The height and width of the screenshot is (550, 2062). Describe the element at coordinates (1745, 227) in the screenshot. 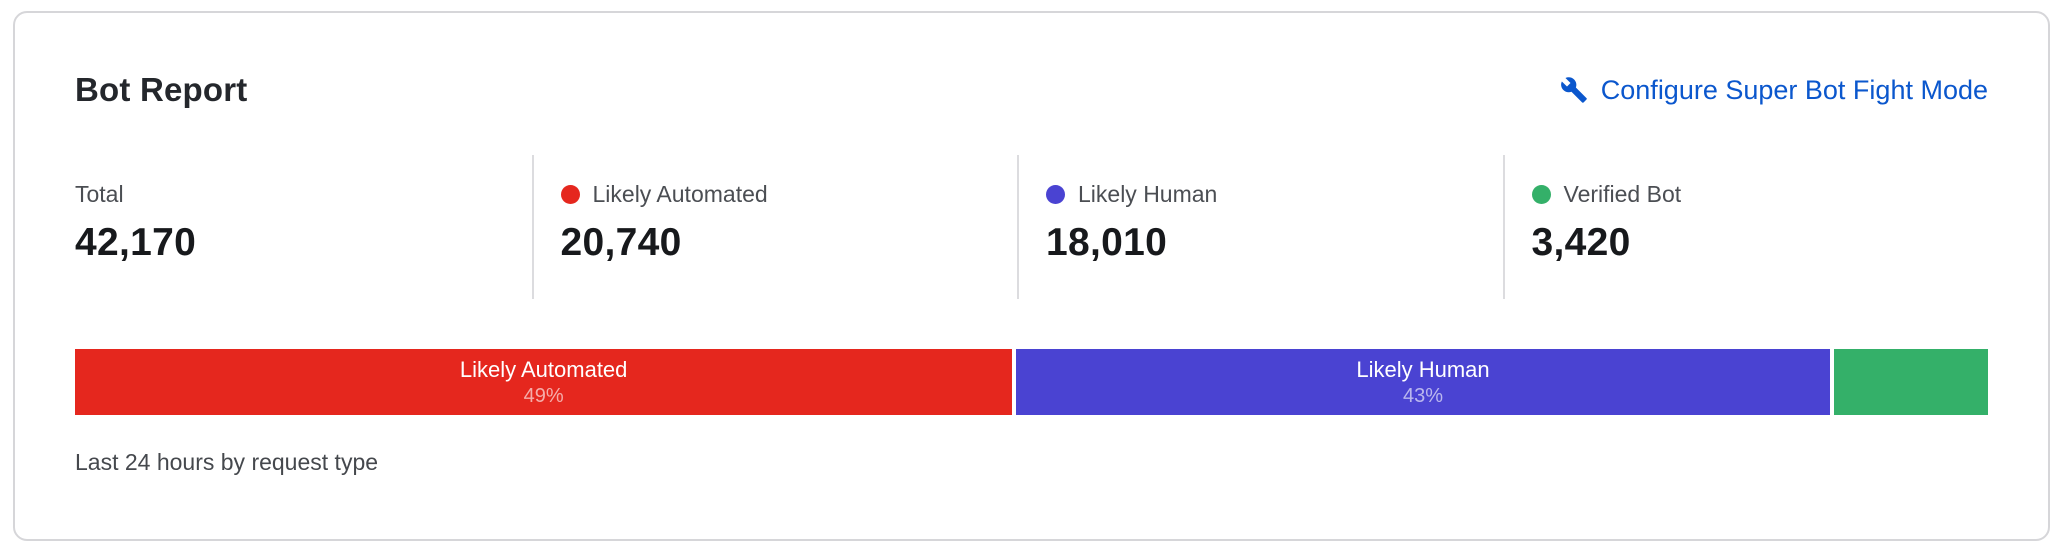

I see `stat-verified-bot: Verified Bot 3,420` at that location.